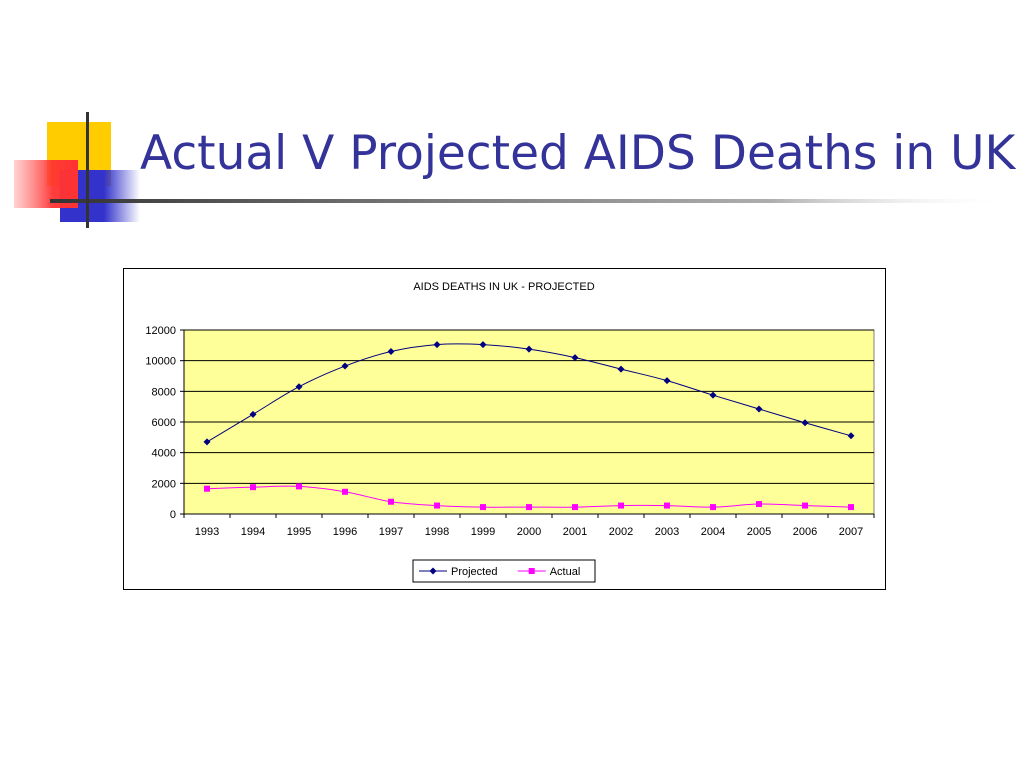 The width and height of the screenshot is (1024, 768). What do you see at coordinates (253, 532) in the screenshot?
I see `x-tick-label: 1994` at bounding box center [253, 532].